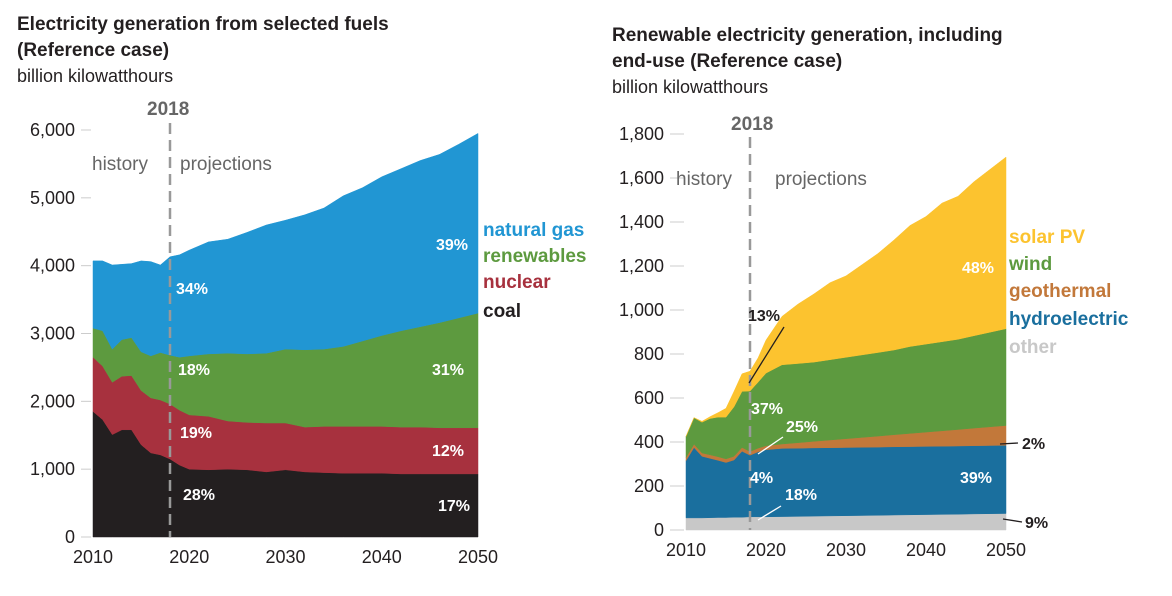  Describe the element at coordinates (454, 506) in the screenshot. I see `left-share-label-coal: 17%` at that location.